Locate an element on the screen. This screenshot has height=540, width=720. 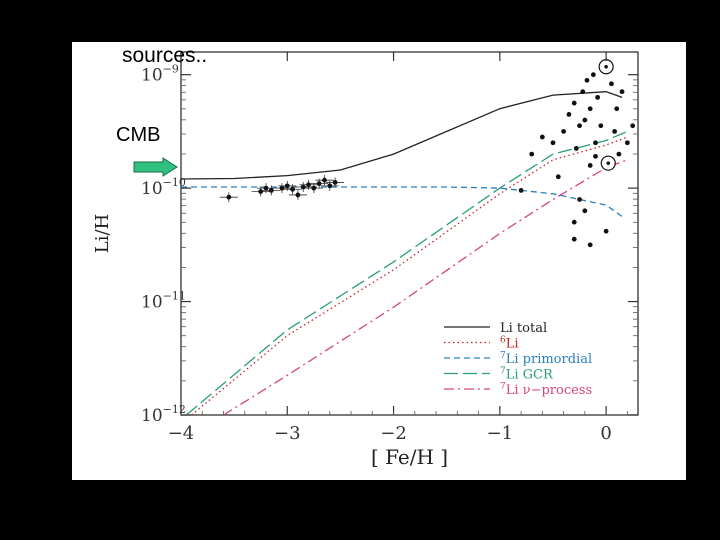
y-tick-label: 10−12 is located at coordinates (163, 414).